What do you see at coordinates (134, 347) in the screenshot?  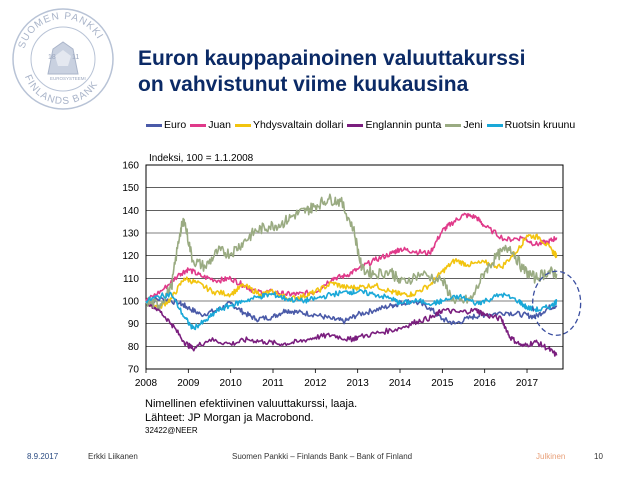 I see `y-tick-label: 80` at bounding box center [134, 347].